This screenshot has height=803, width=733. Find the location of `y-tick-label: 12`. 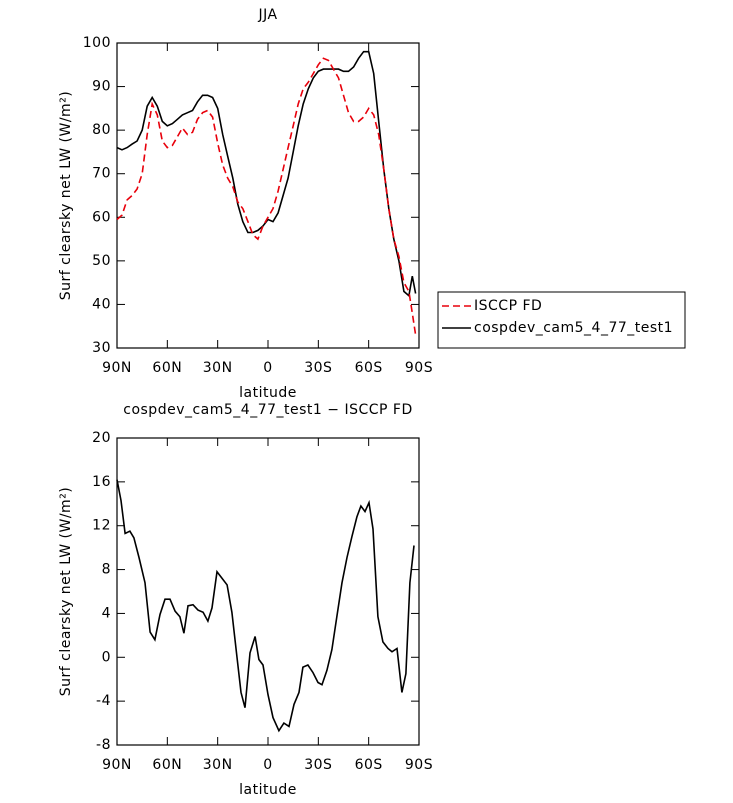

y-tick-label: 12 is located at coordinates (101, 526).